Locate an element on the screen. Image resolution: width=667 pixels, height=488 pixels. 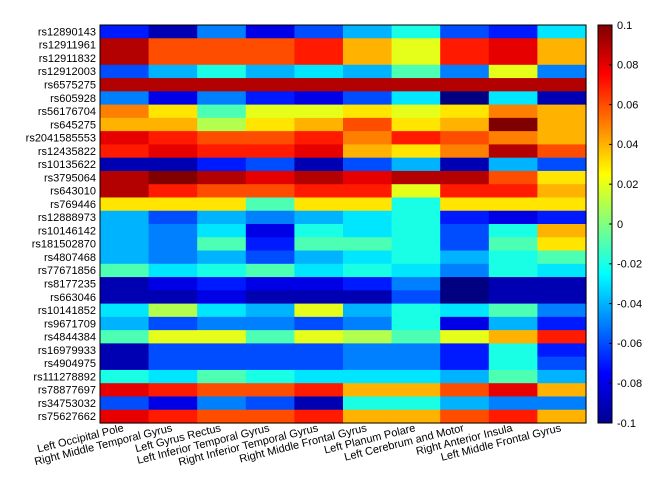
row-label: rs16979933 is located at coordinates (67, 351).